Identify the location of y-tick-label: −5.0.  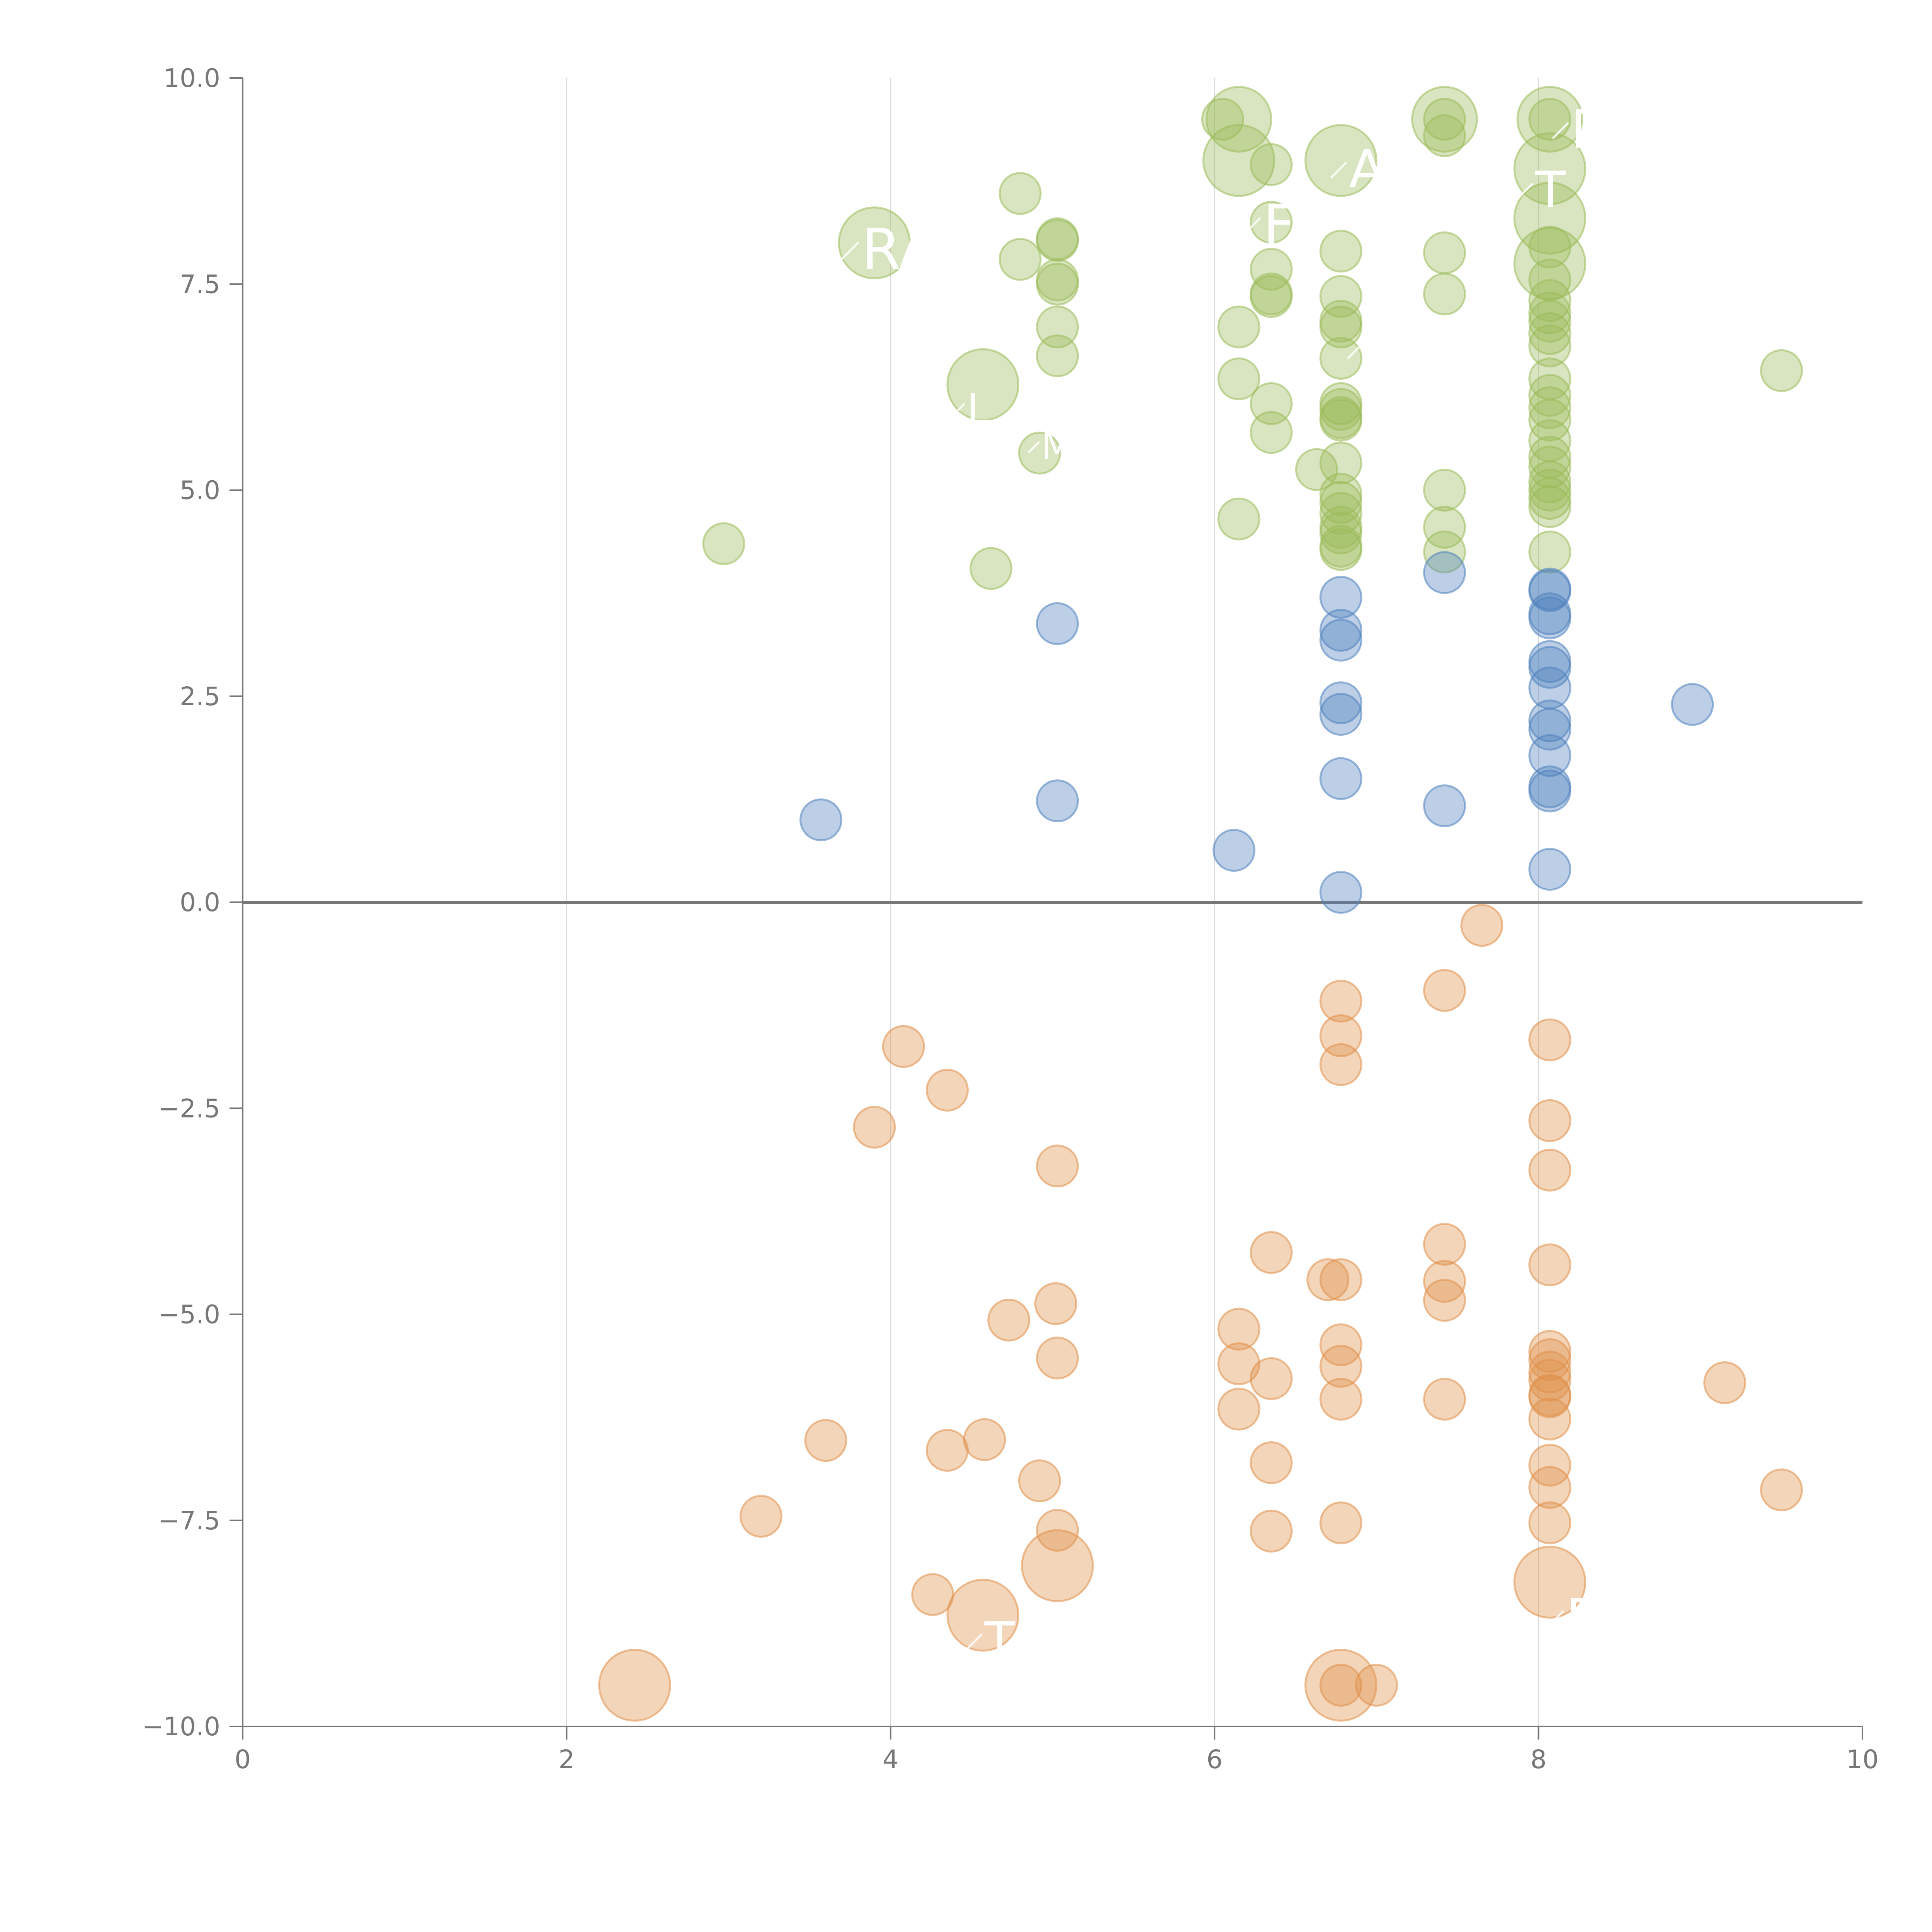
(189, 1315).